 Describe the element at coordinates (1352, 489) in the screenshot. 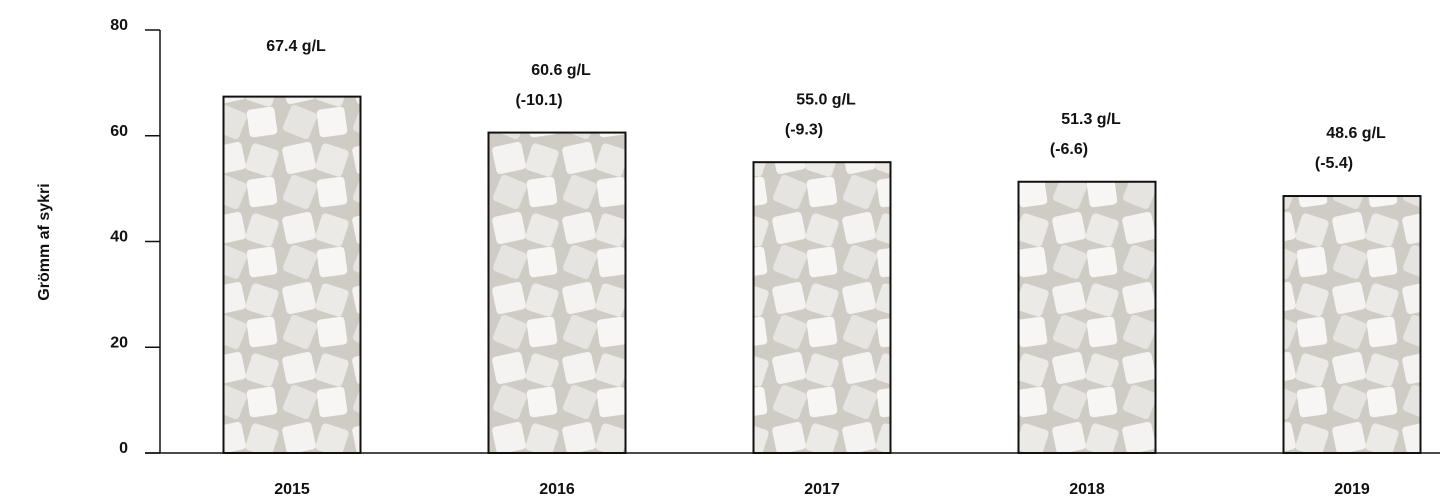

I see `x-tick-label: 2019` at that location.